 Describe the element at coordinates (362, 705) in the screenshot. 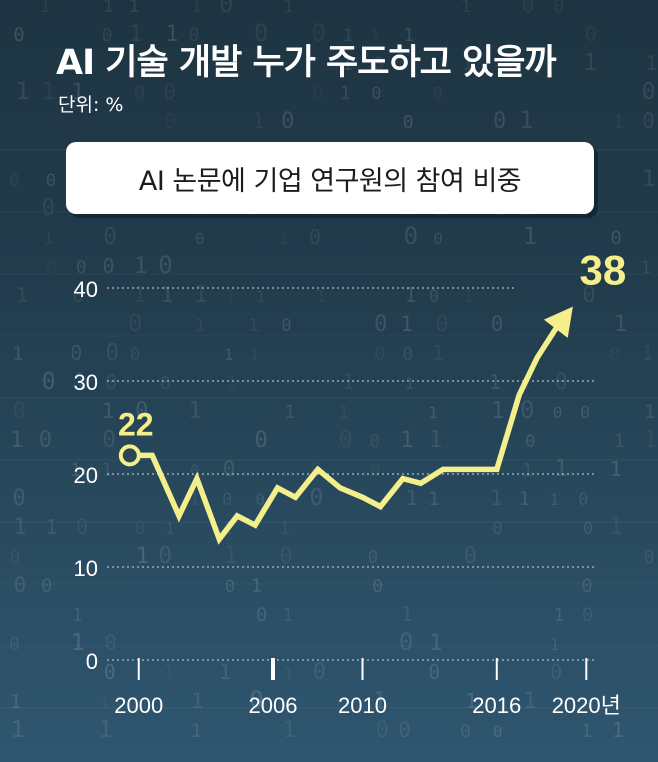

I see `x-tick-label: 2010` at that location.